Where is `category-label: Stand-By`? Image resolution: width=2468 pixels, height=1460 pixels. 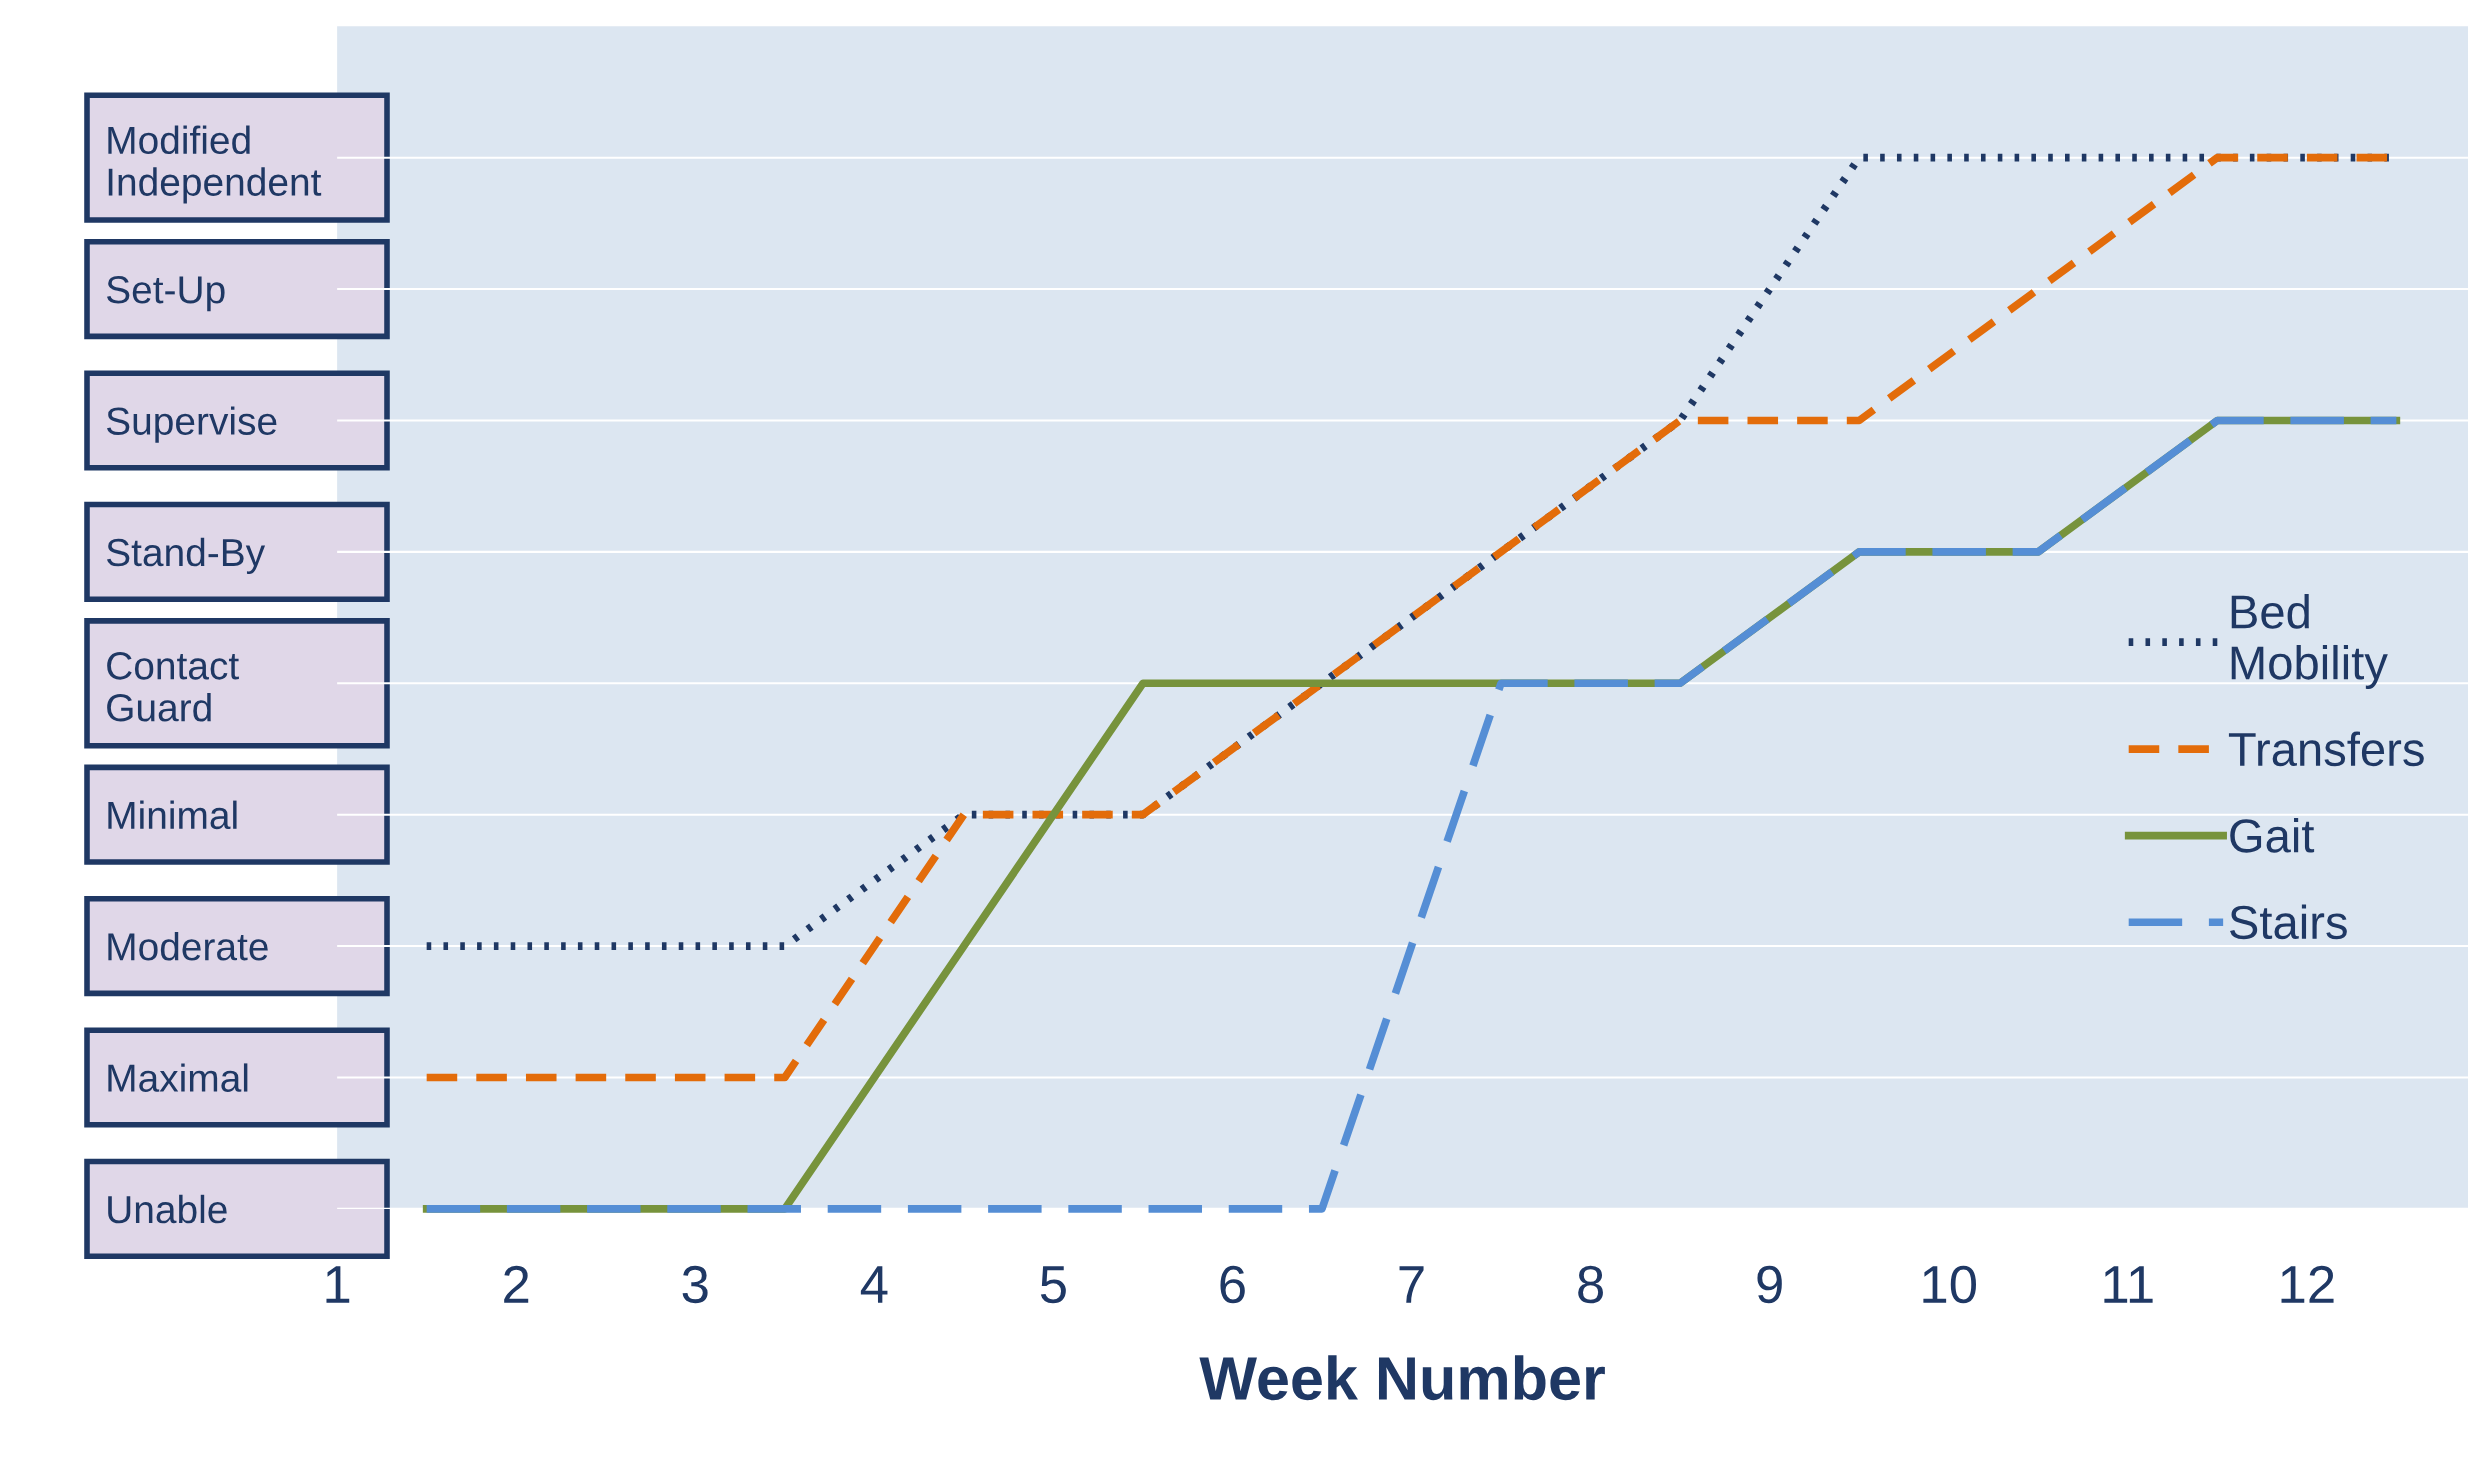
category-label: Stand-By is located at coordinates (186, 556).